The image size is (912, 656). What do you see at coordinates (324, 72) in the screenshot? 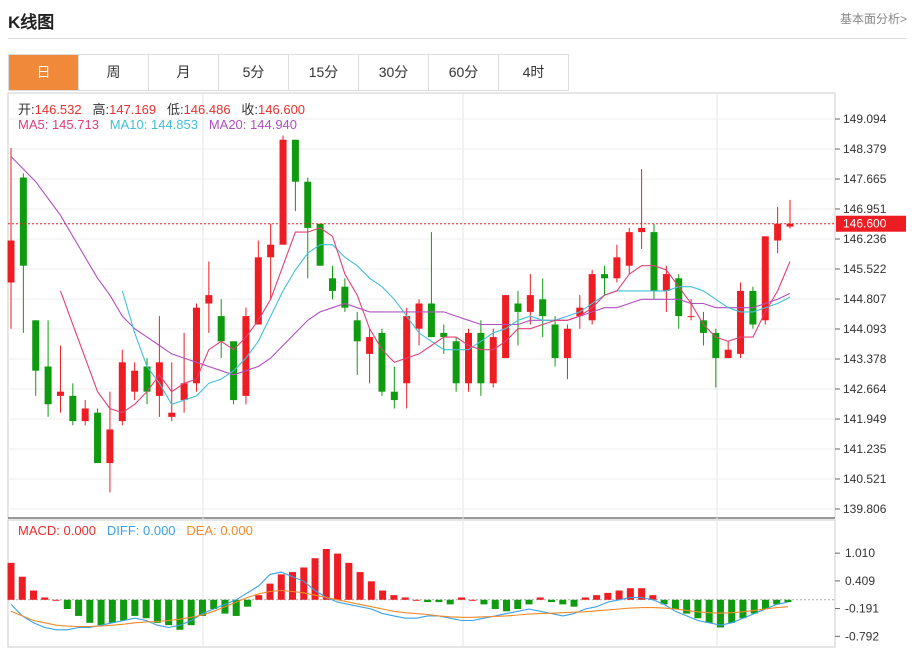
I see `tab-15min: 15分` at bounding box center [324, 72].